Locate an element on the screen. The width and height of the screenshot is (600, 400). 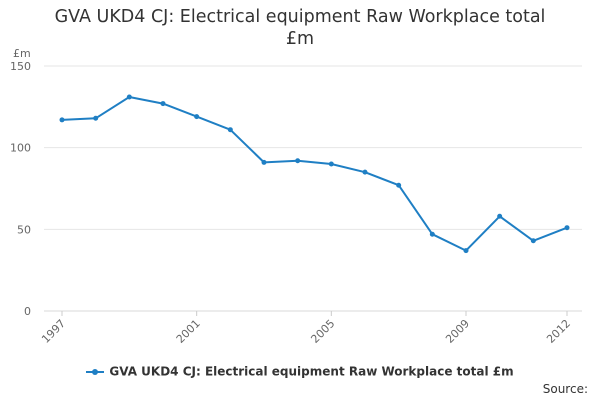
data-point-2002 is located at coordinates (230, 130).